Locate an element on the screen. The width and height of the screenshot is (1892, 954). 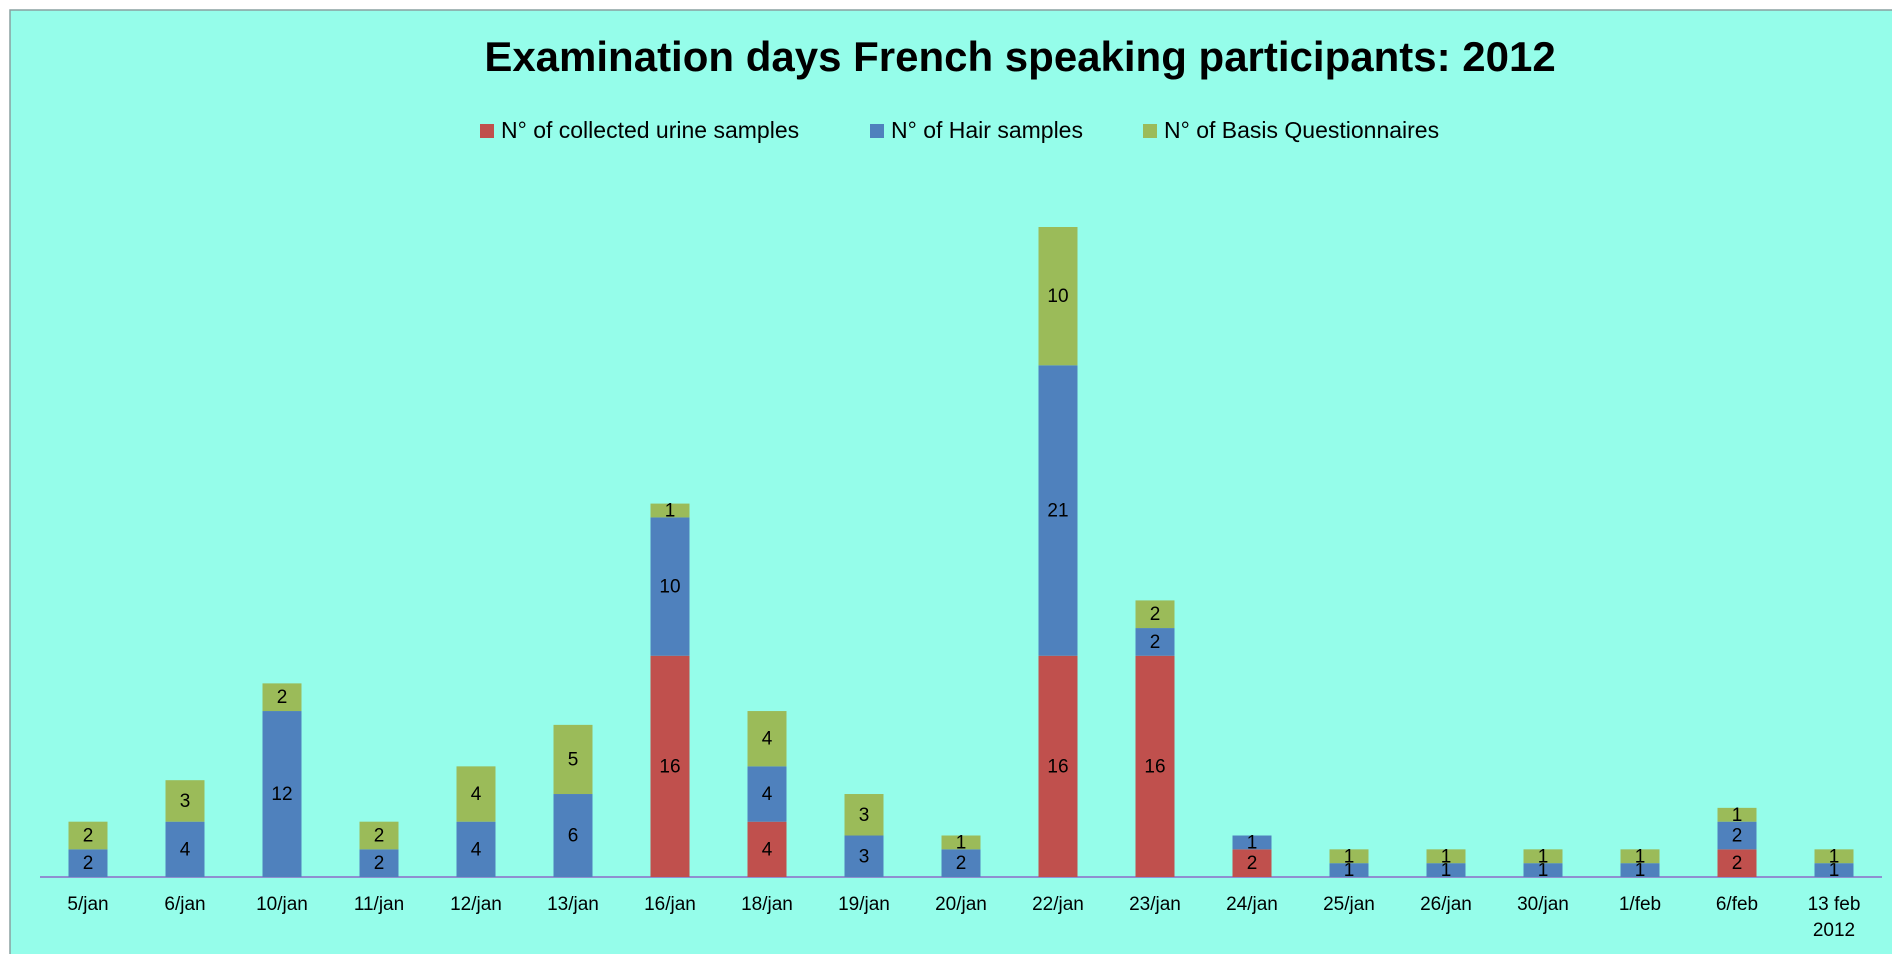
data-label: 6 is located at coordinates (573, 836).